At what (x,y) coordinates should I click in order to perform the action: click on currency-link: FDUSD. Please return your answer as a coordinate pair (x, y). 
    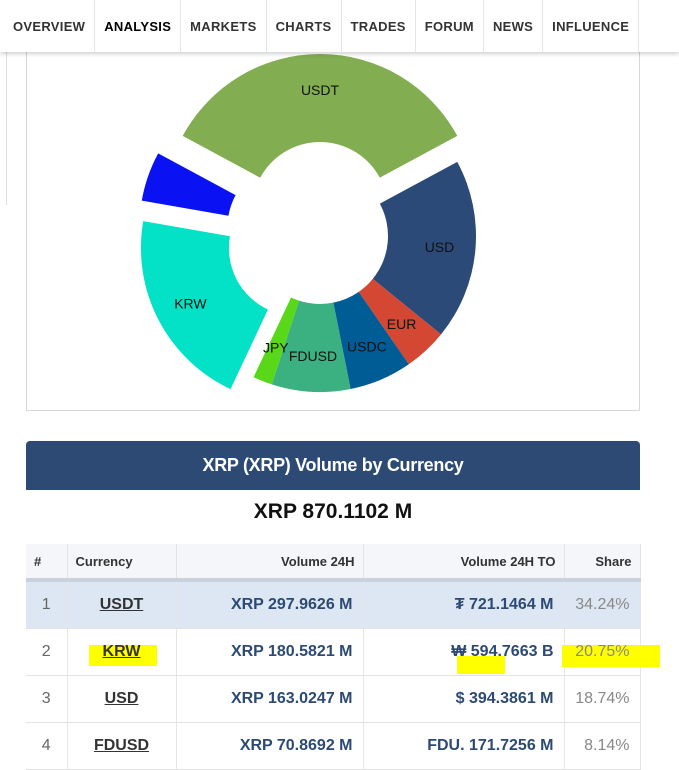
    Looking at the image, I should click on (122, 746).